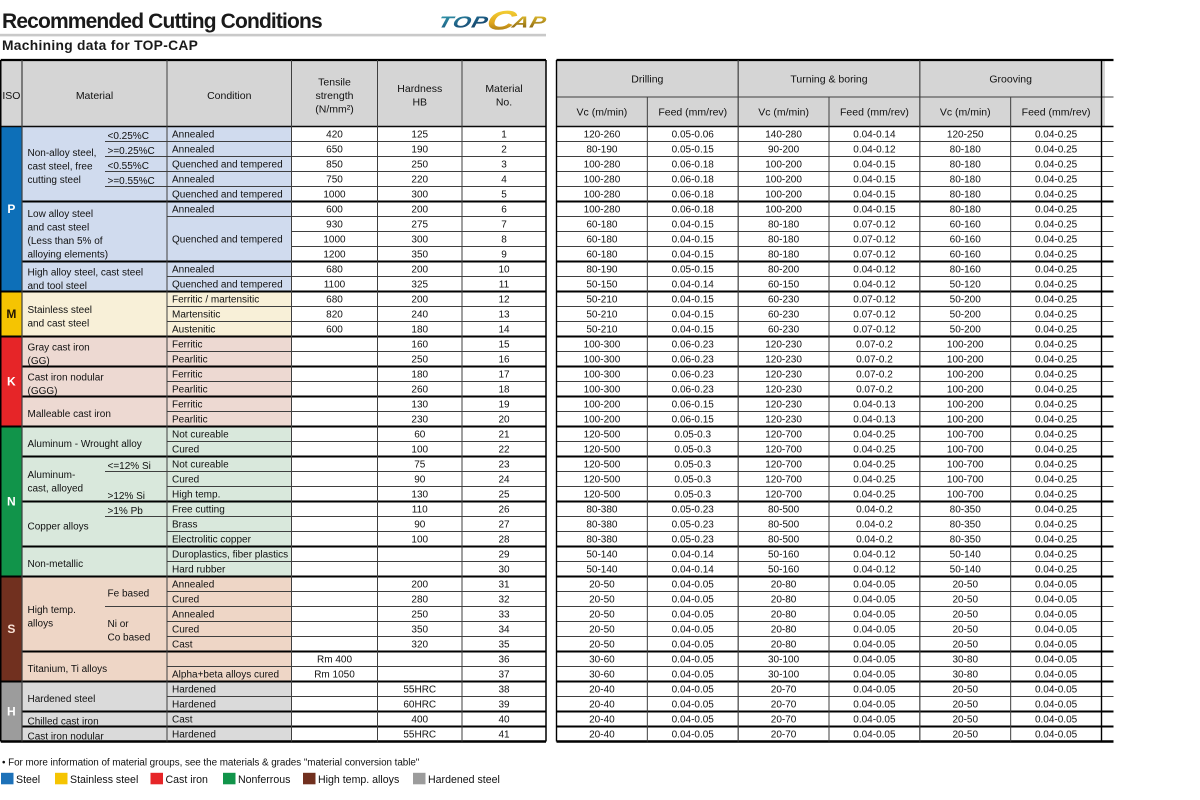 The image size is (1200, 800). Describe the element at coordinates (504, 405) in the screenshot. I see `svg-text: 19` at that location.